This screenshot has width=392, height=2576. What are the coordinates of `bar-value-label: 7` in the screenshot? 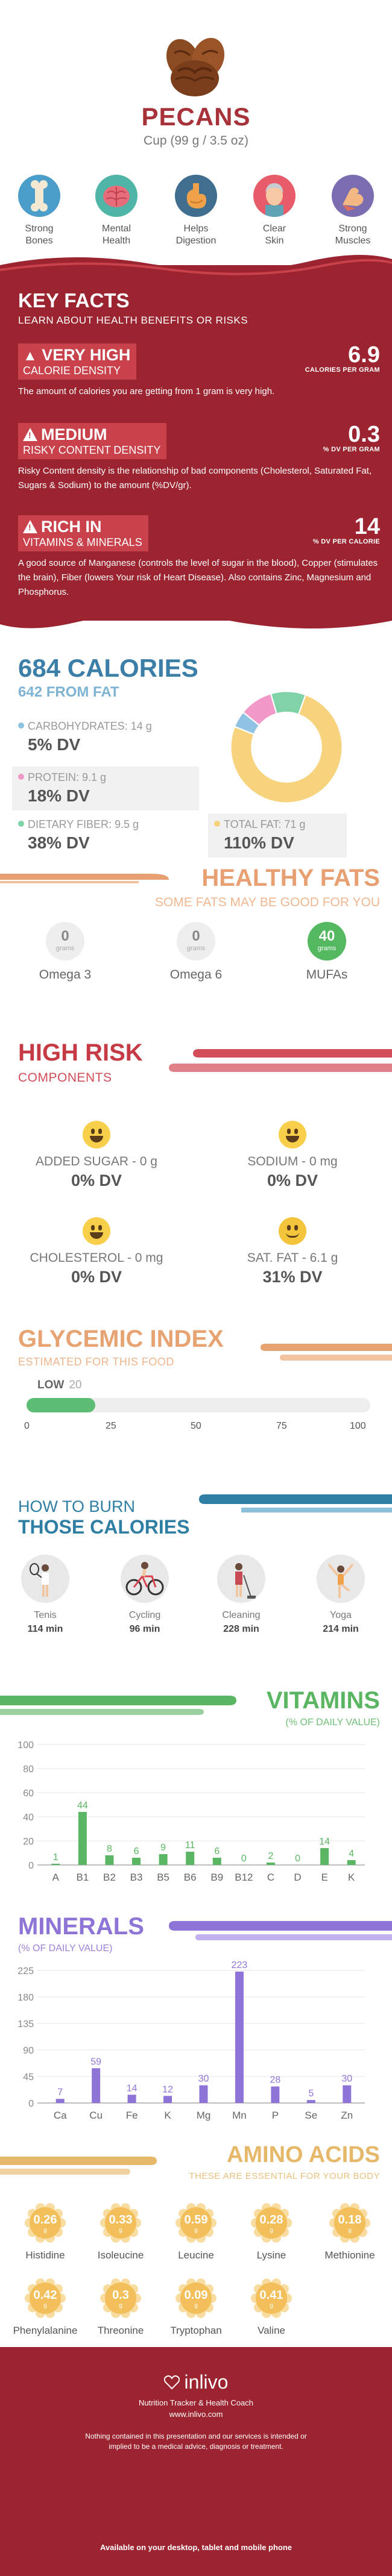 It's located at (60, 2092).